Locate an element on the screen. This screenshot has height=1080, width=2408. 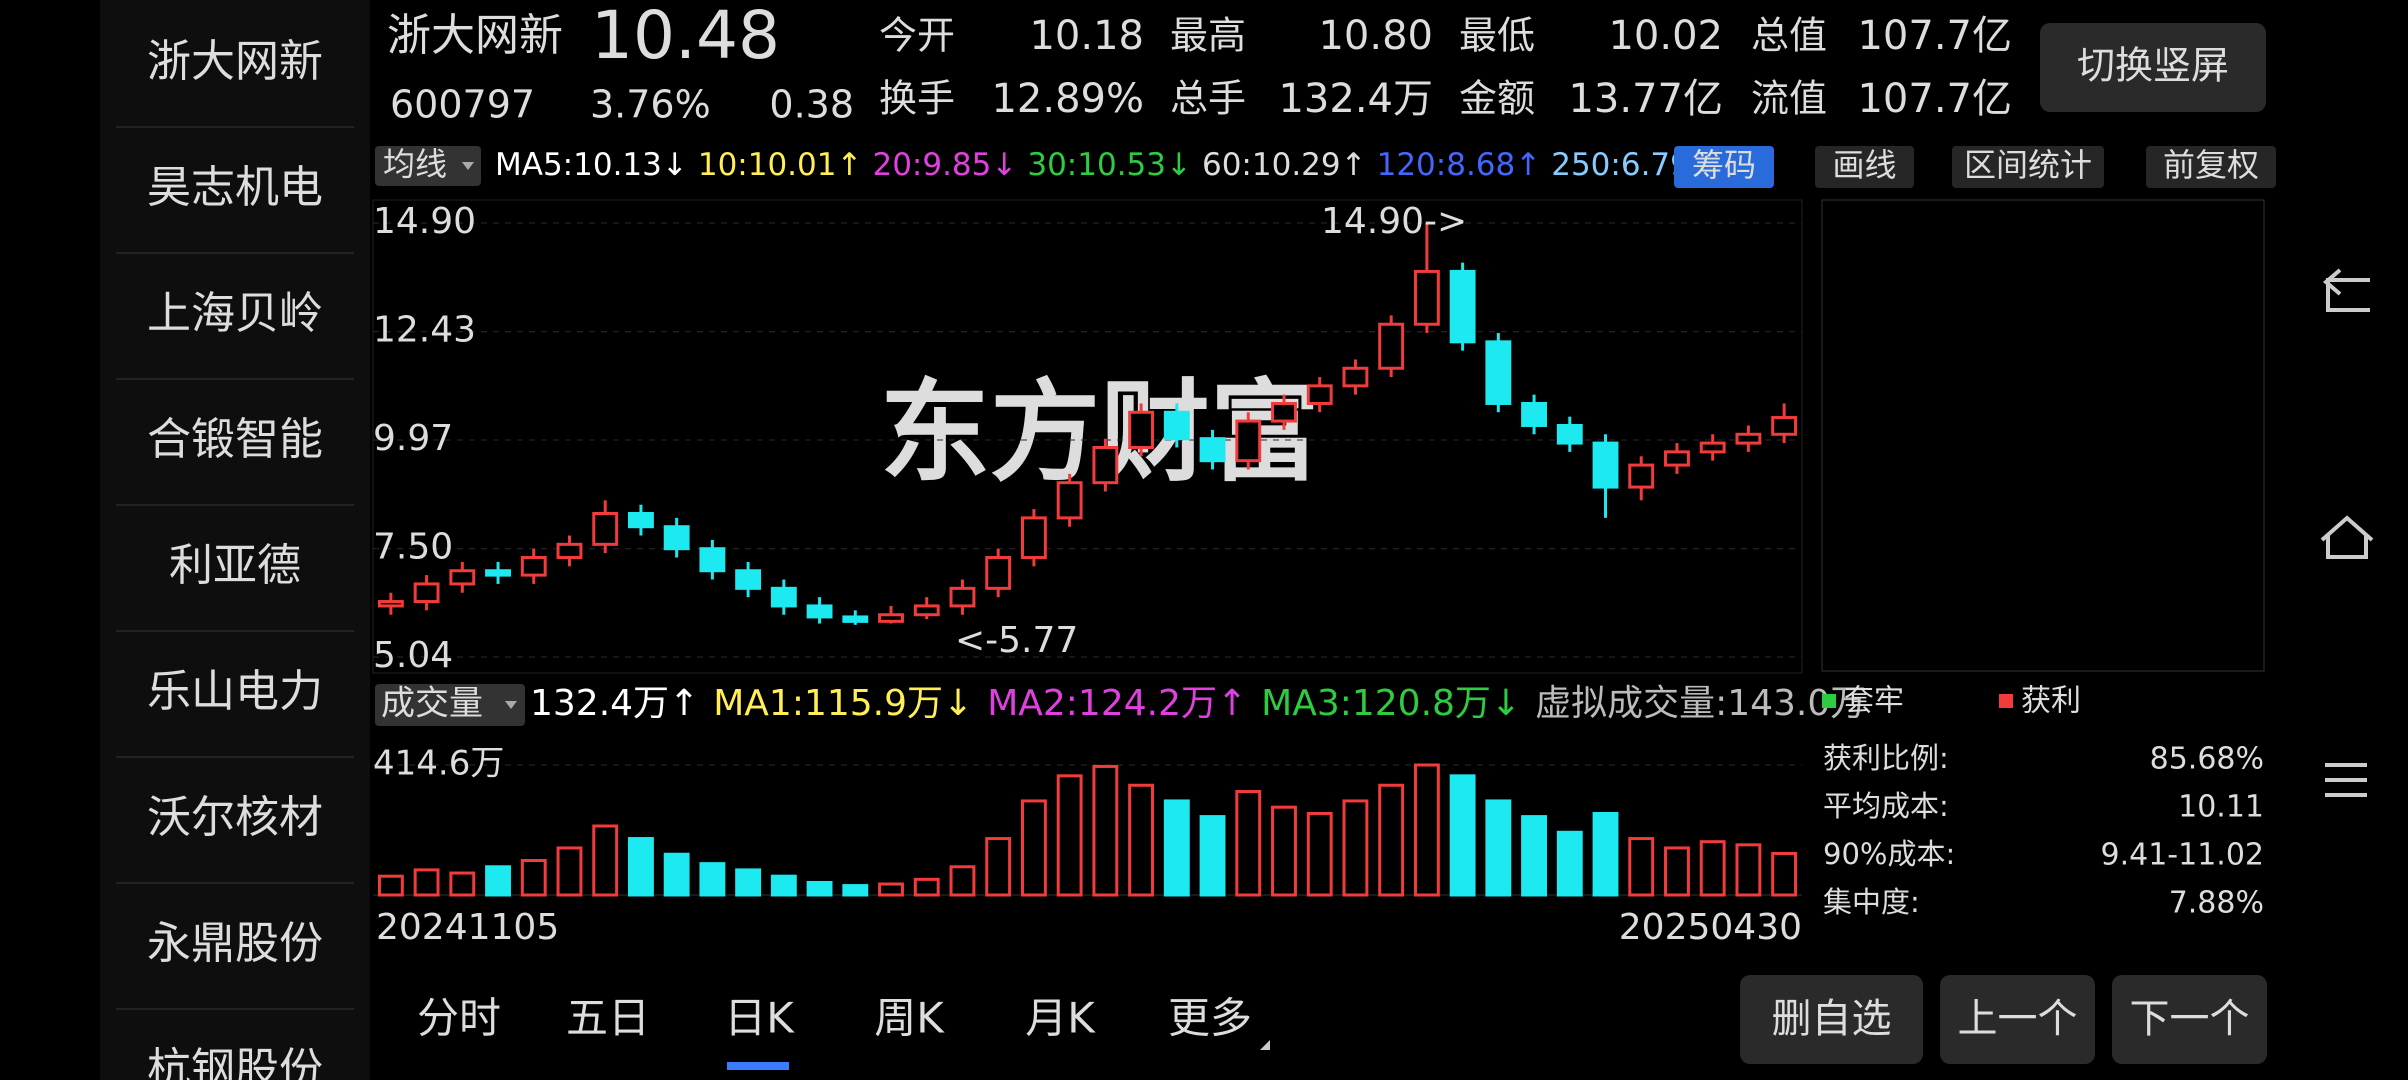
action-label: 下一个 is located at coordinates (2190, 1019).